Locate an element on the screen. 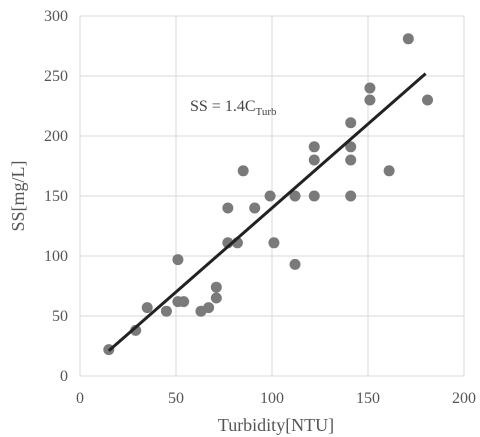  y-tick-label: 50 is located at coordinates (60, 316).